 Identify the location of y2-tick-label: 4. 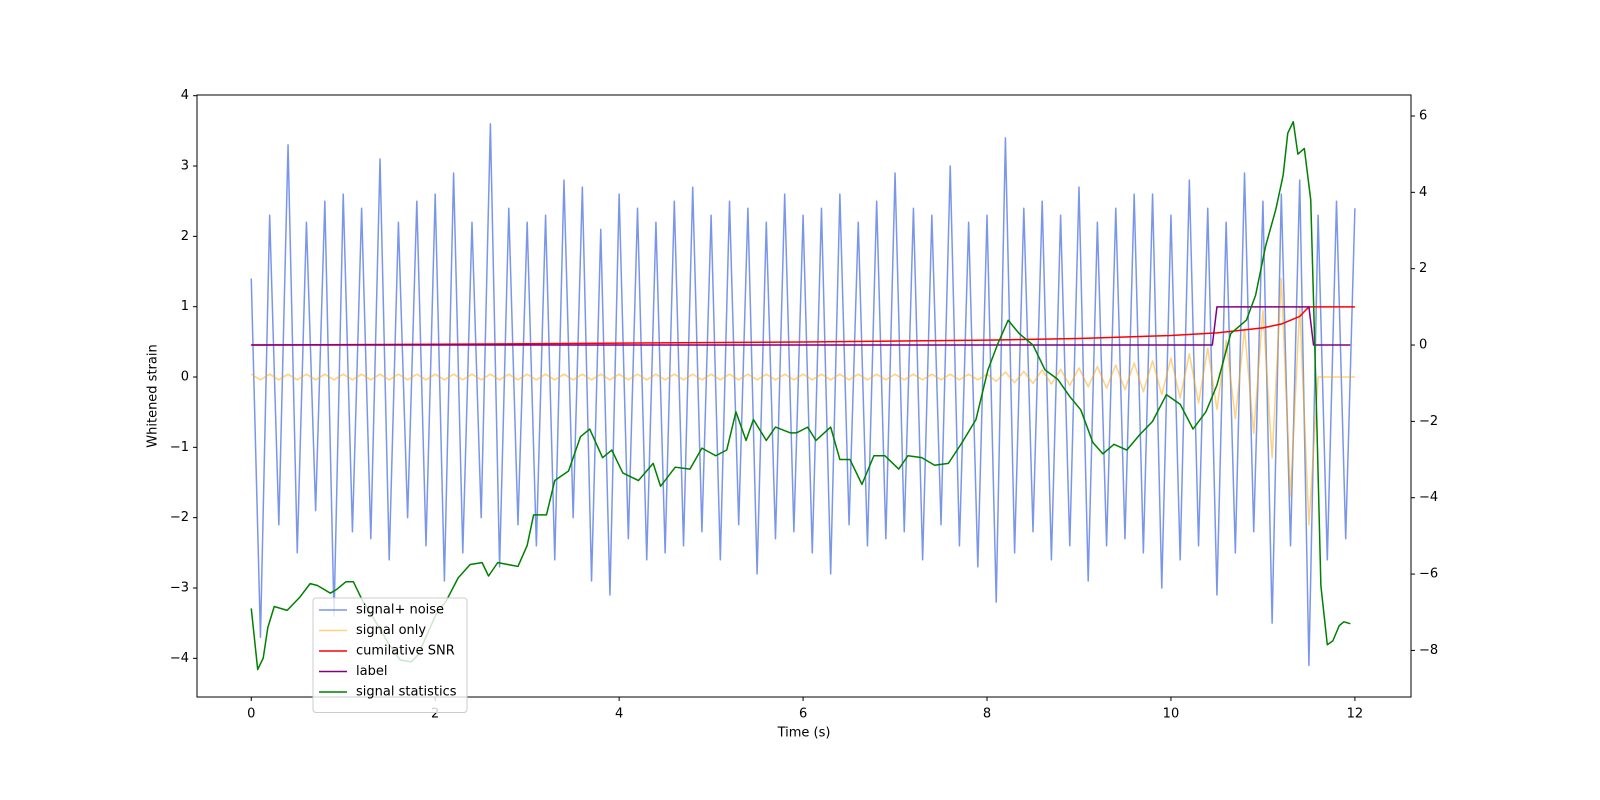
(1423, 192).